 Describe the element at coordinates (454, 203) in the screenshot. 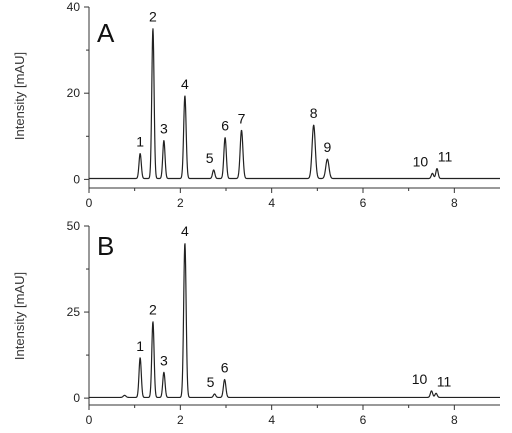

I see `panel-a-x-tick-label: 8` at that location.